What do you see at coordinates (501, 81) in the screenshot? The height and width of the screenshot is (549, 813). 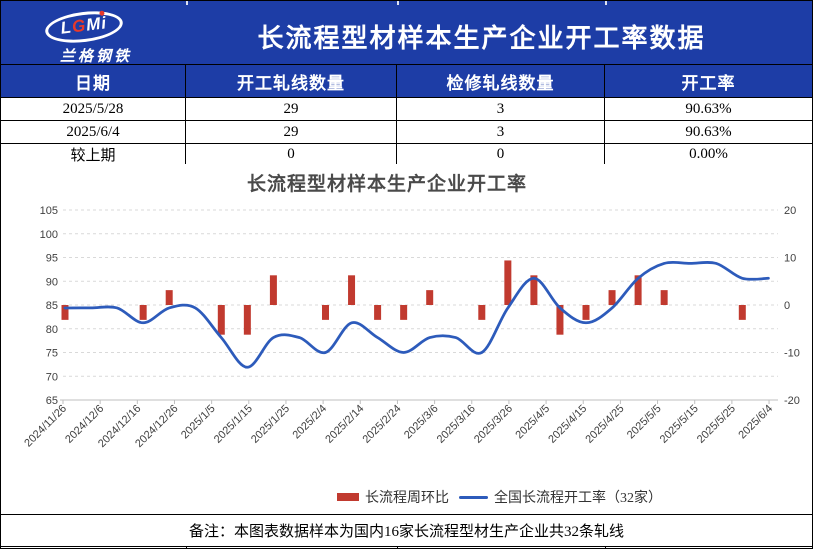 I see `table-header-cell: 检修轧线数量` at bounding box center [501, 81].